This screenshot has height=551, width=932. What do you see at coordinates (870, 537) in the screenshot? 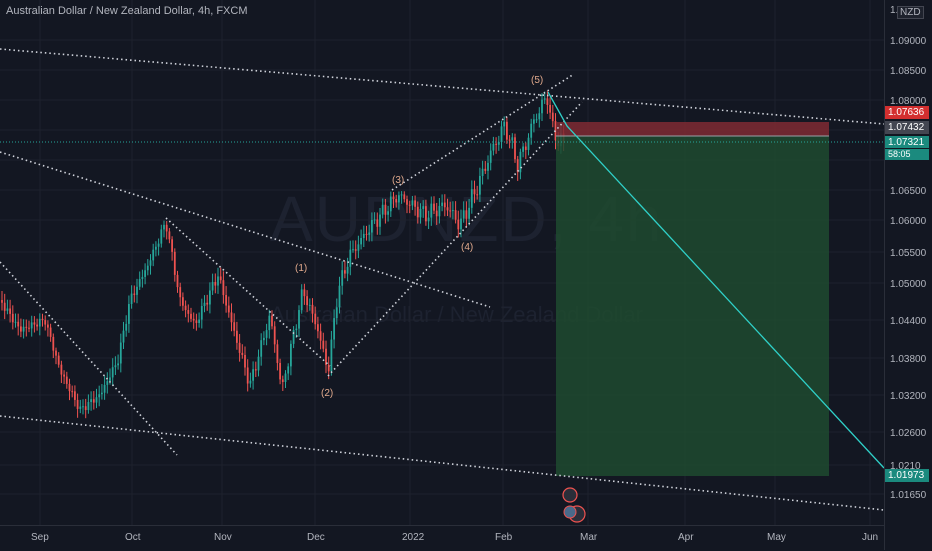
I see `time-axis-label: Jun` at bounding box center [870, 537].